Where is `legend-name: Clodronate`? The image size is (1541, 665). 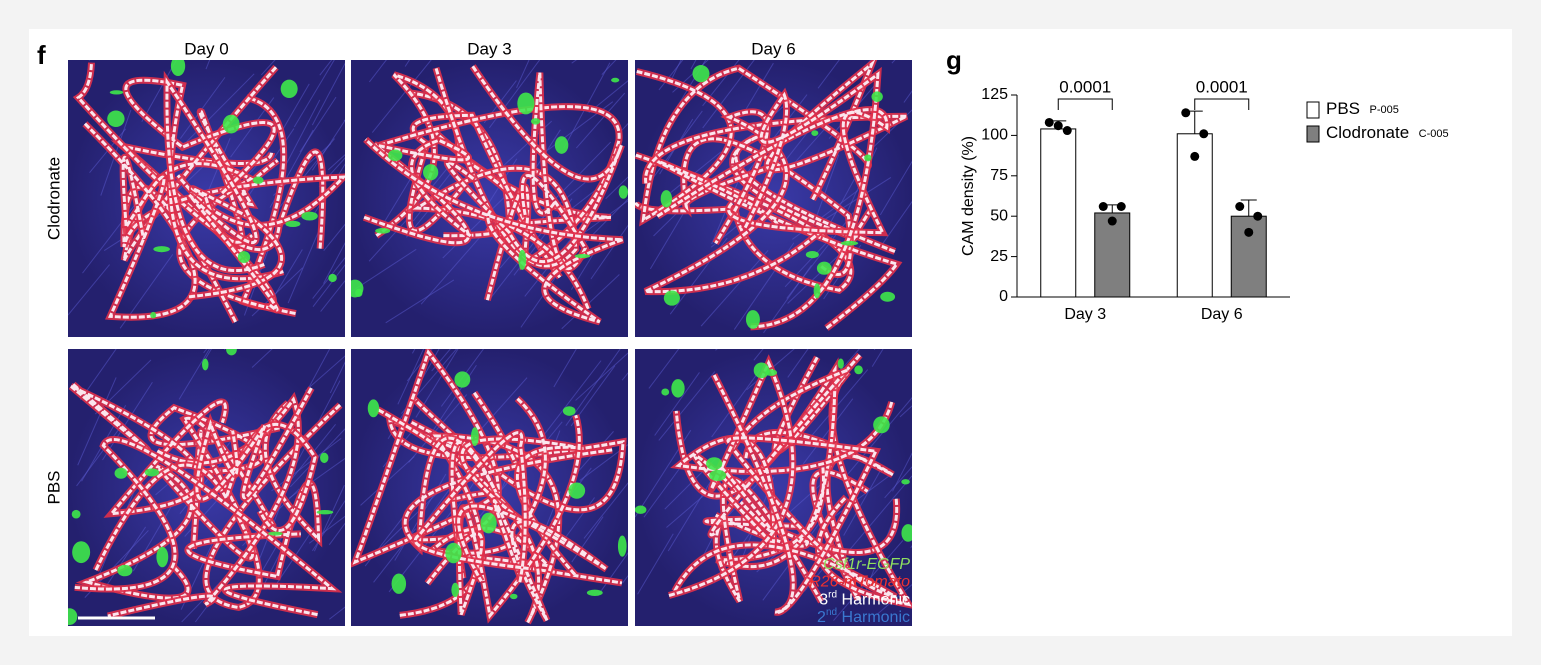 legend-name: Clodronate is located at coordinates (1367, 132).